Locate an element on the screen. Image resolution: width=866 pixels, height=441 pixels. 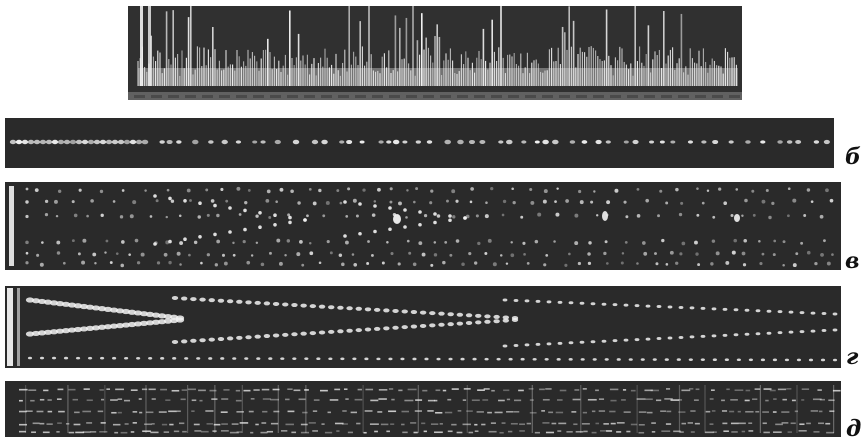
bright-dot is located at coordinates (737, 218).